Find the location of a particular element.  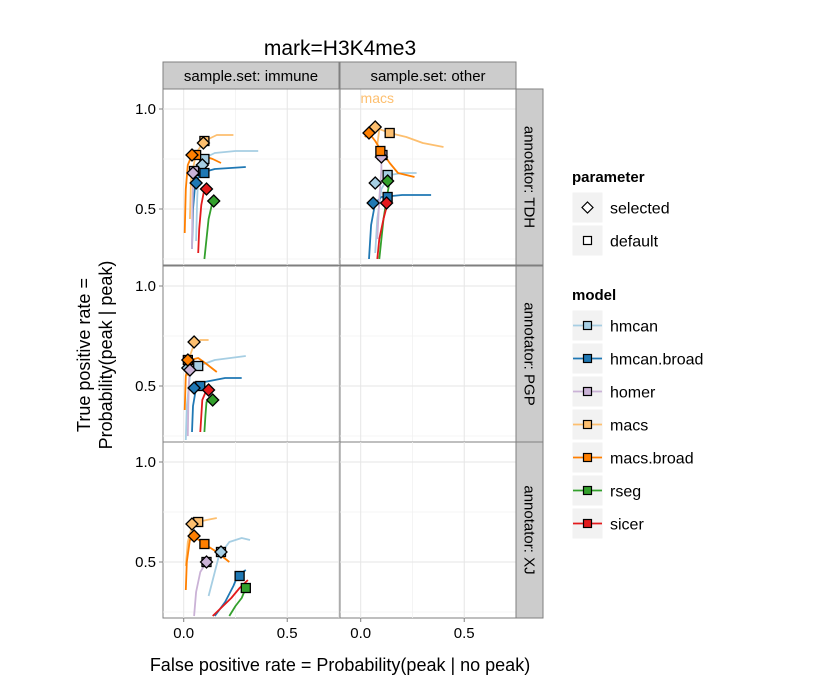

default-point-hmcan is located at coordinates (198, 366).